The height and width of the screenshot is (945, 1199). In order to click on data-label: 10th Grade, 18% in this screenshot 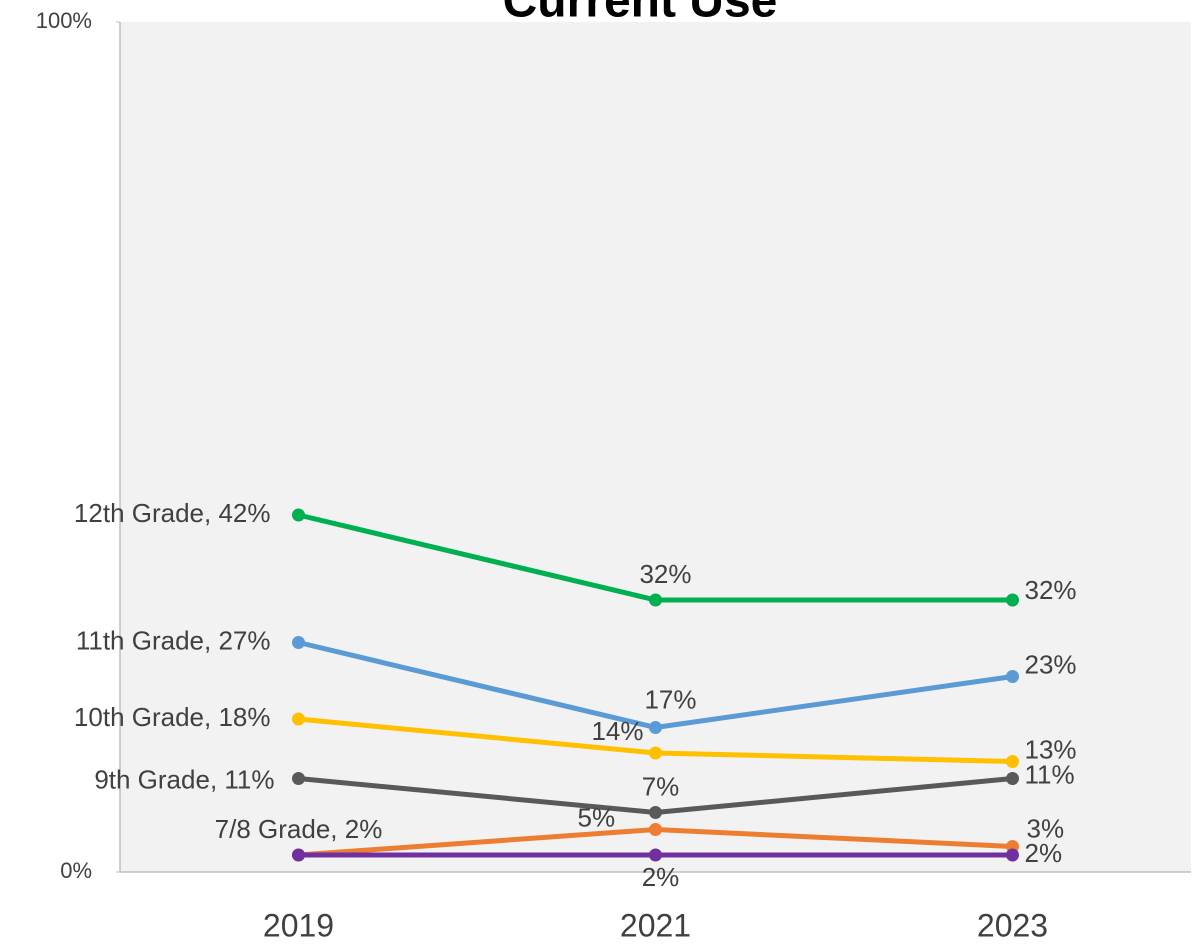, I will do `click(172, 717)`.